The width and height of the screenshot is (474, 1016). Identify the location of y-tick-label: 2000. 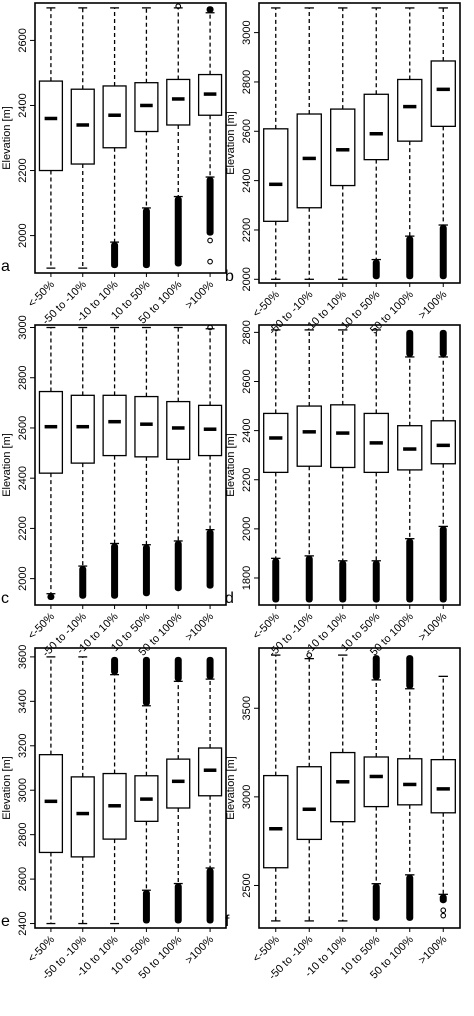
(247, 529).